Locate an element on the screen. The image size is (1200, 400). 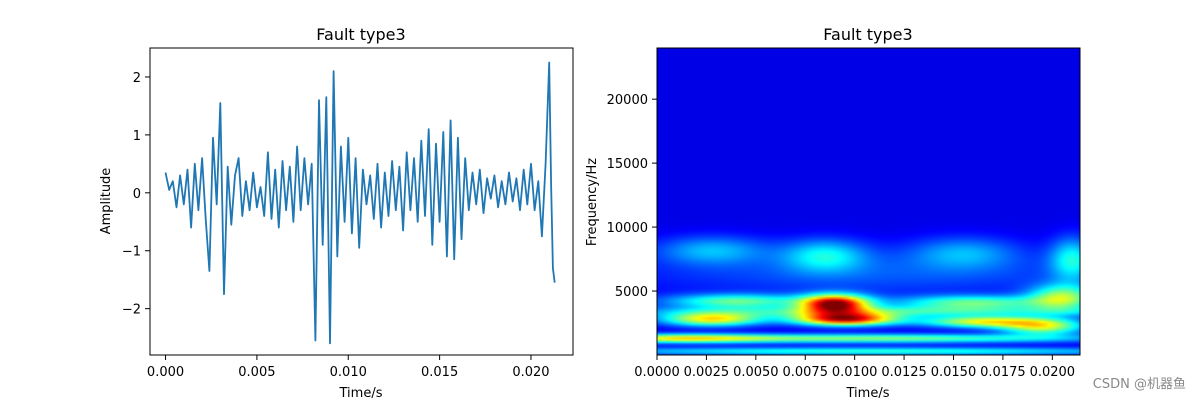
y-tick-label: 2 is located at coordinates (137, 78).